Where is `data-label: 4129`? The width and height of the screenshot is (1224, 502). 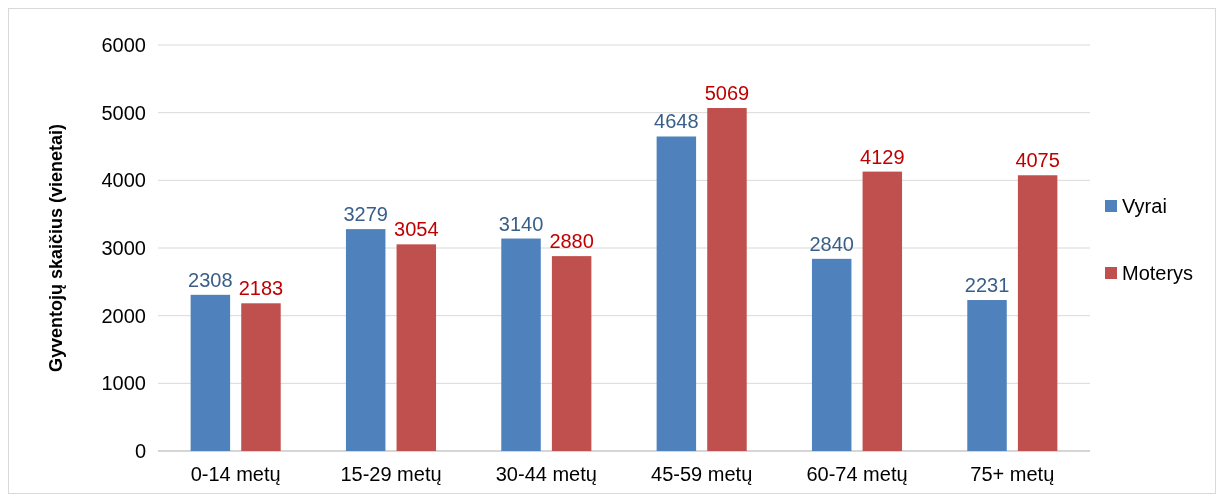
data-label: 4129 is located at coordinates (882, 156).